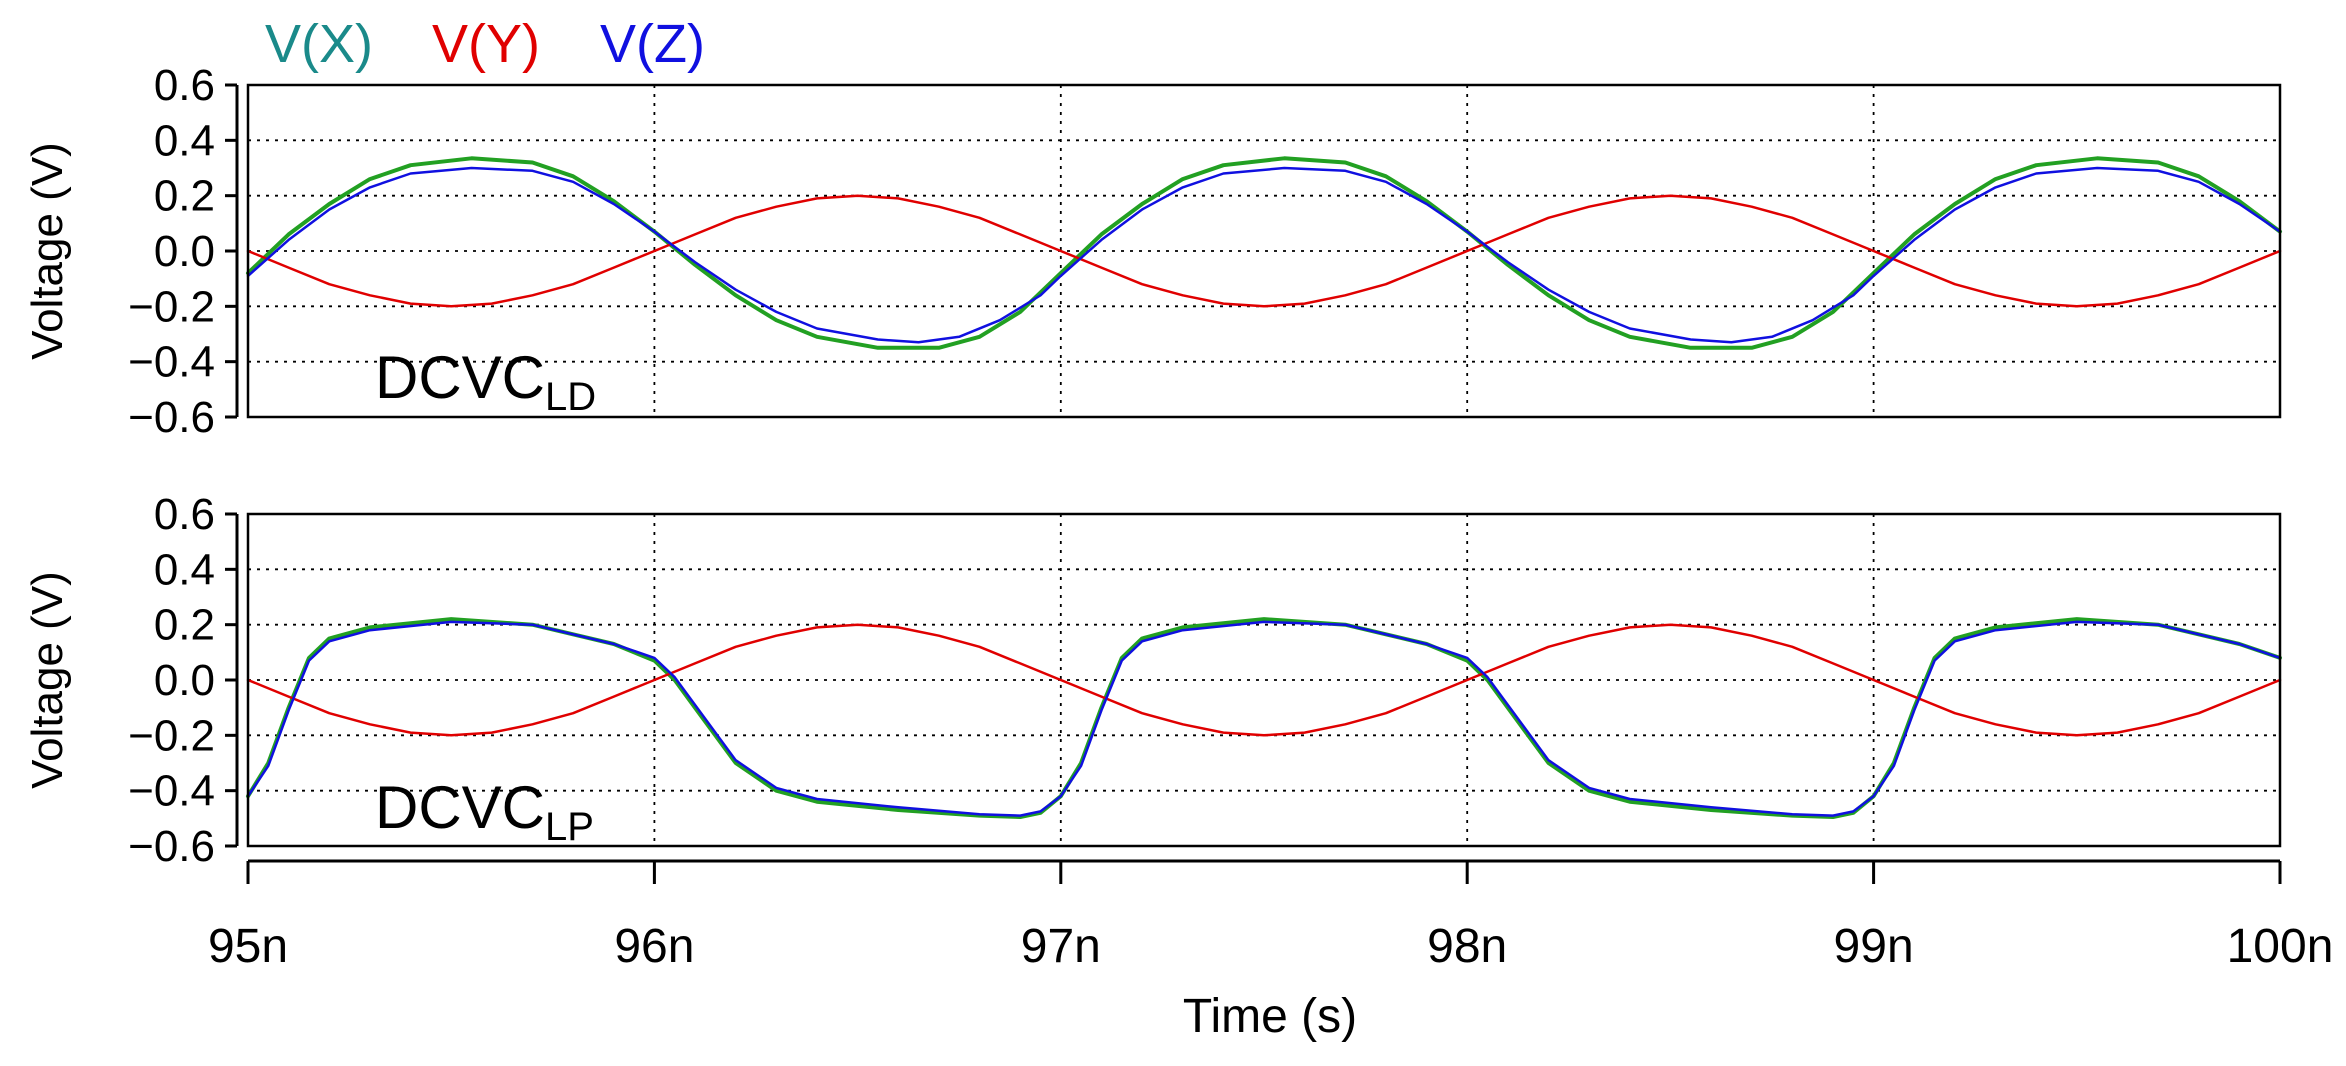 The width and height of the screenshot is (2346, 1066). I want to click on top-y-axis-label: Voltage (V), so click(47, 251).